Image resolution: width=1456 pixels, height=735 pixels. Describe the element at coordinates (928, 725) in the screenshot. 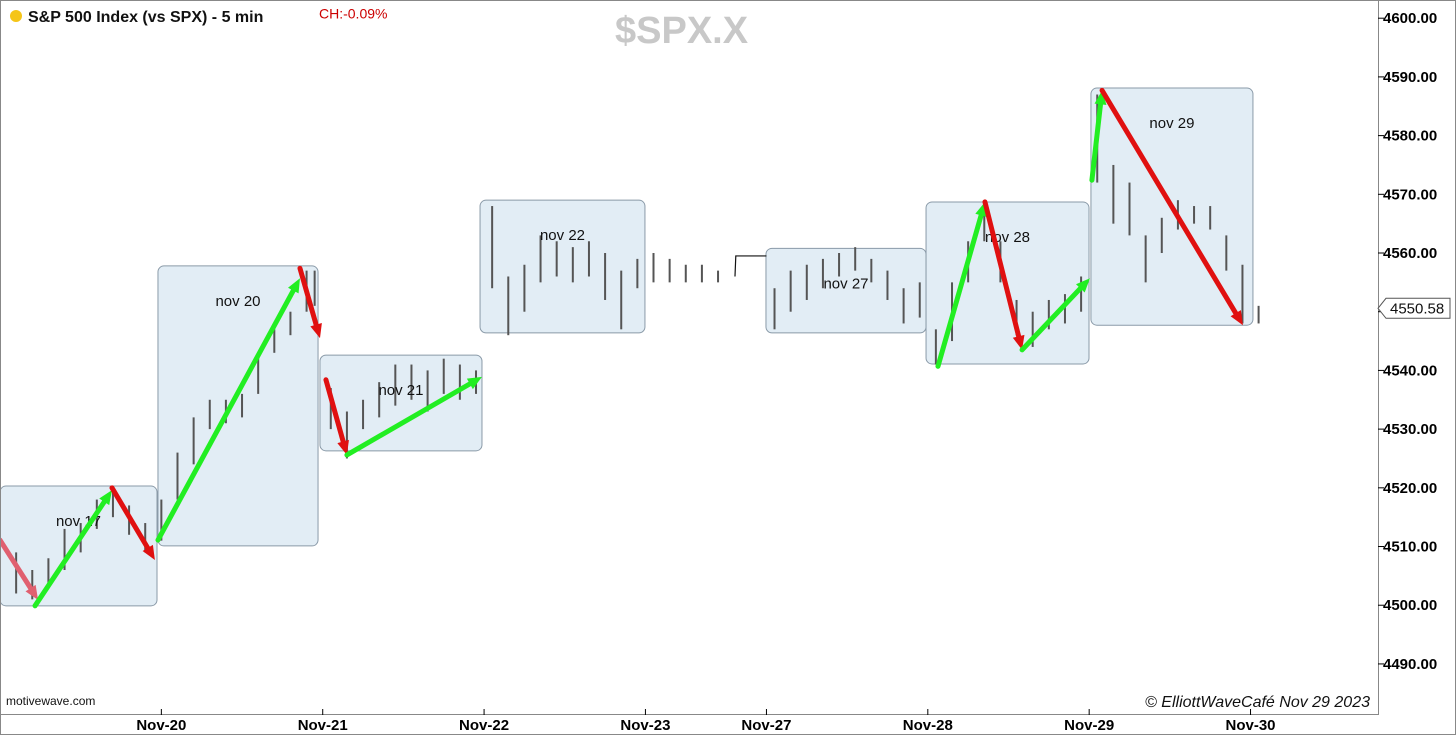

I see `x-tick-label: Nov-28` at that location.